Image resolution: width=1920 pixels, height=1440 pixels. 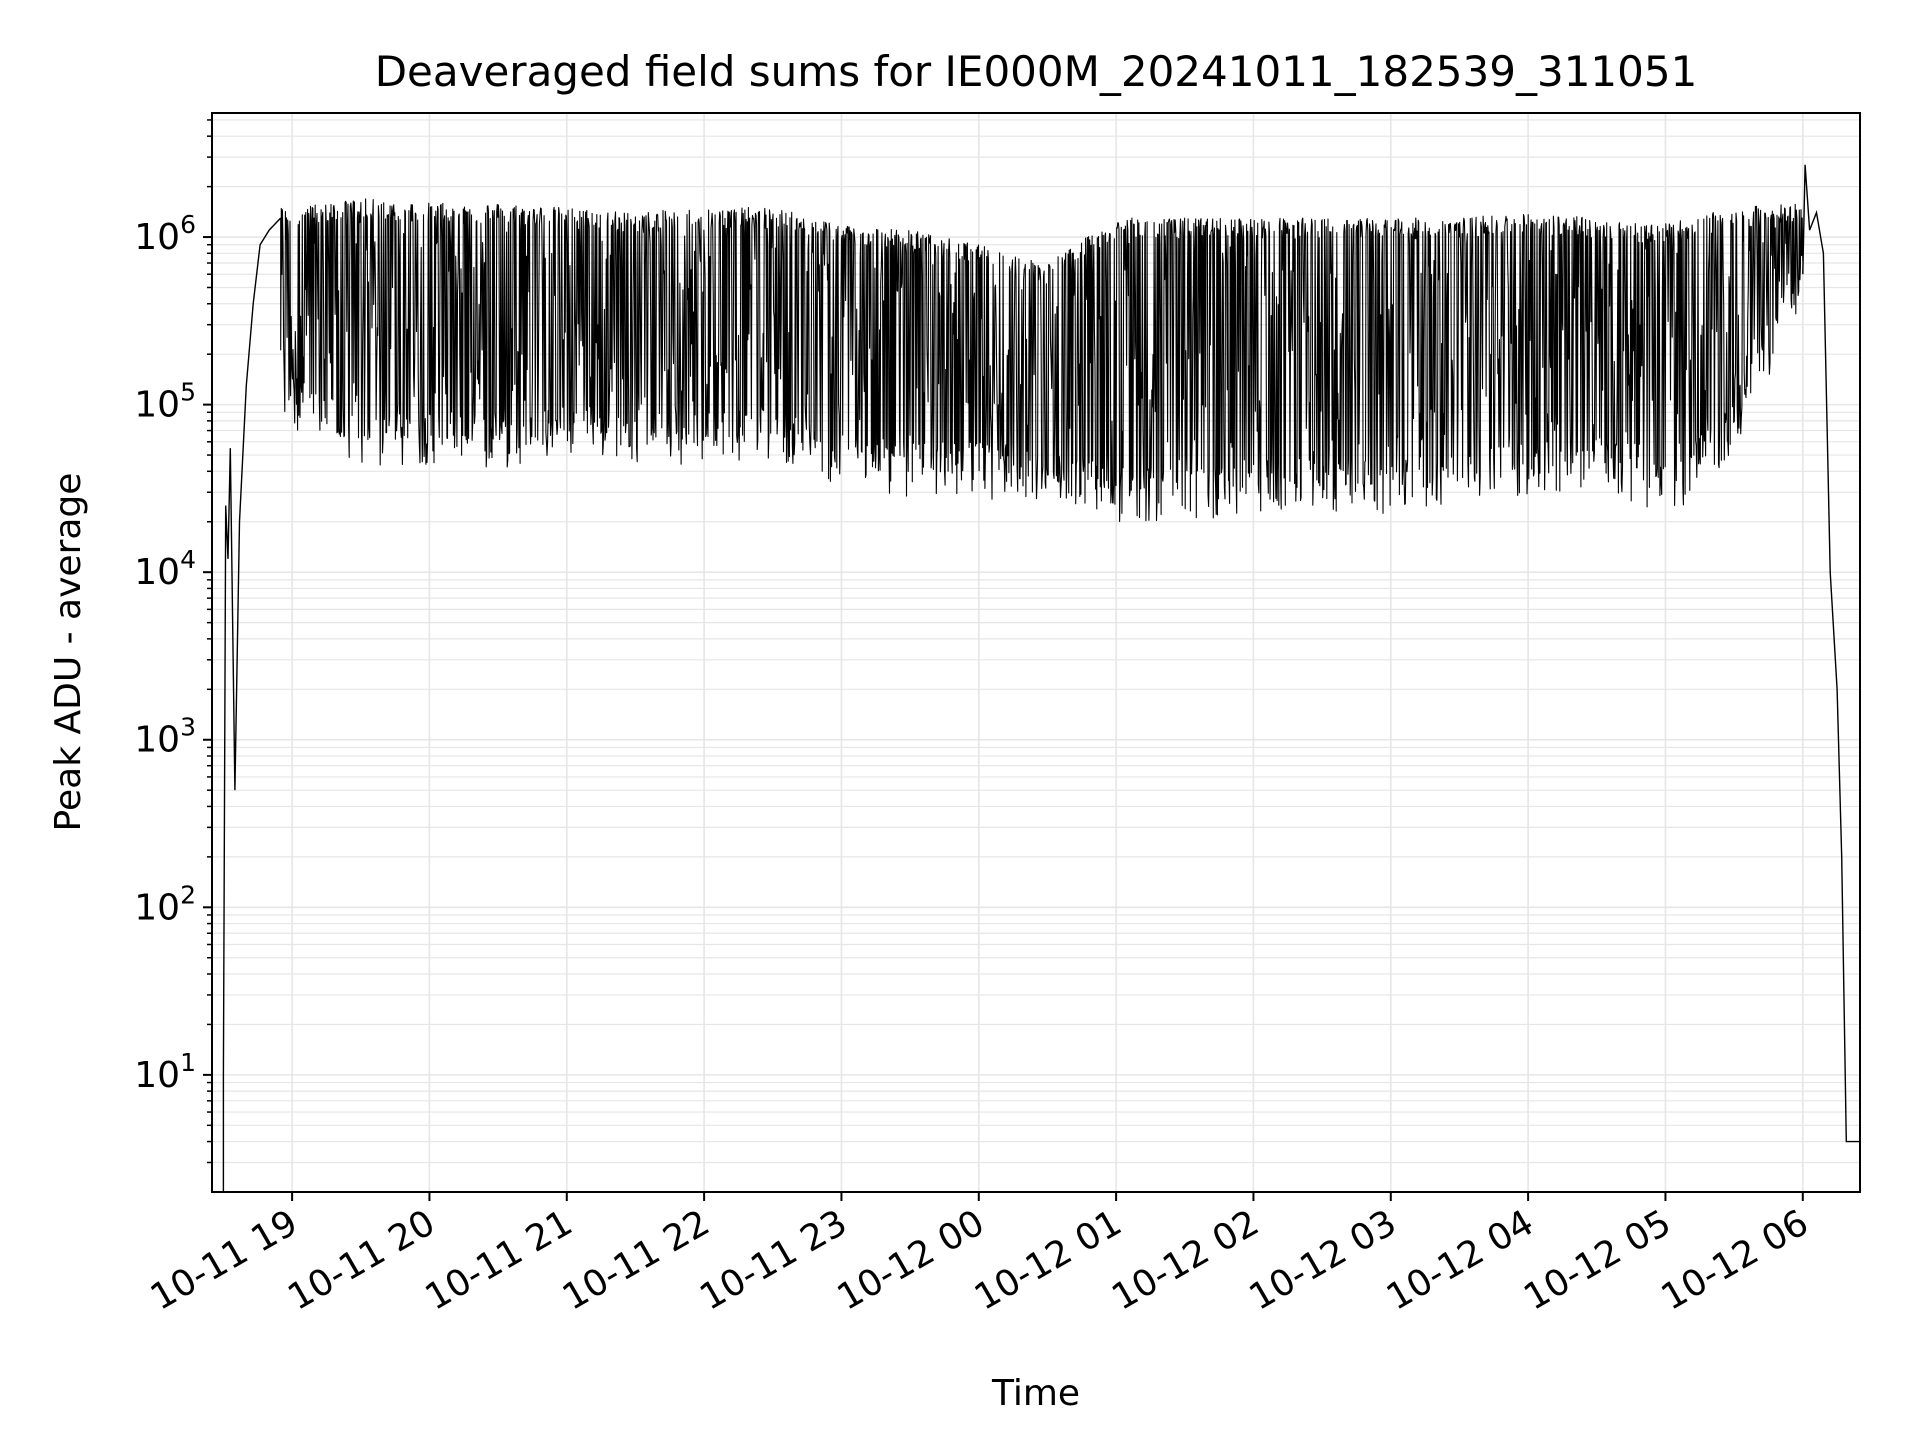 I want to click on y-axis: 10¹ 10² 10³ 10⁴ 10⁵ 10⁶, so click(x=173, y=641).